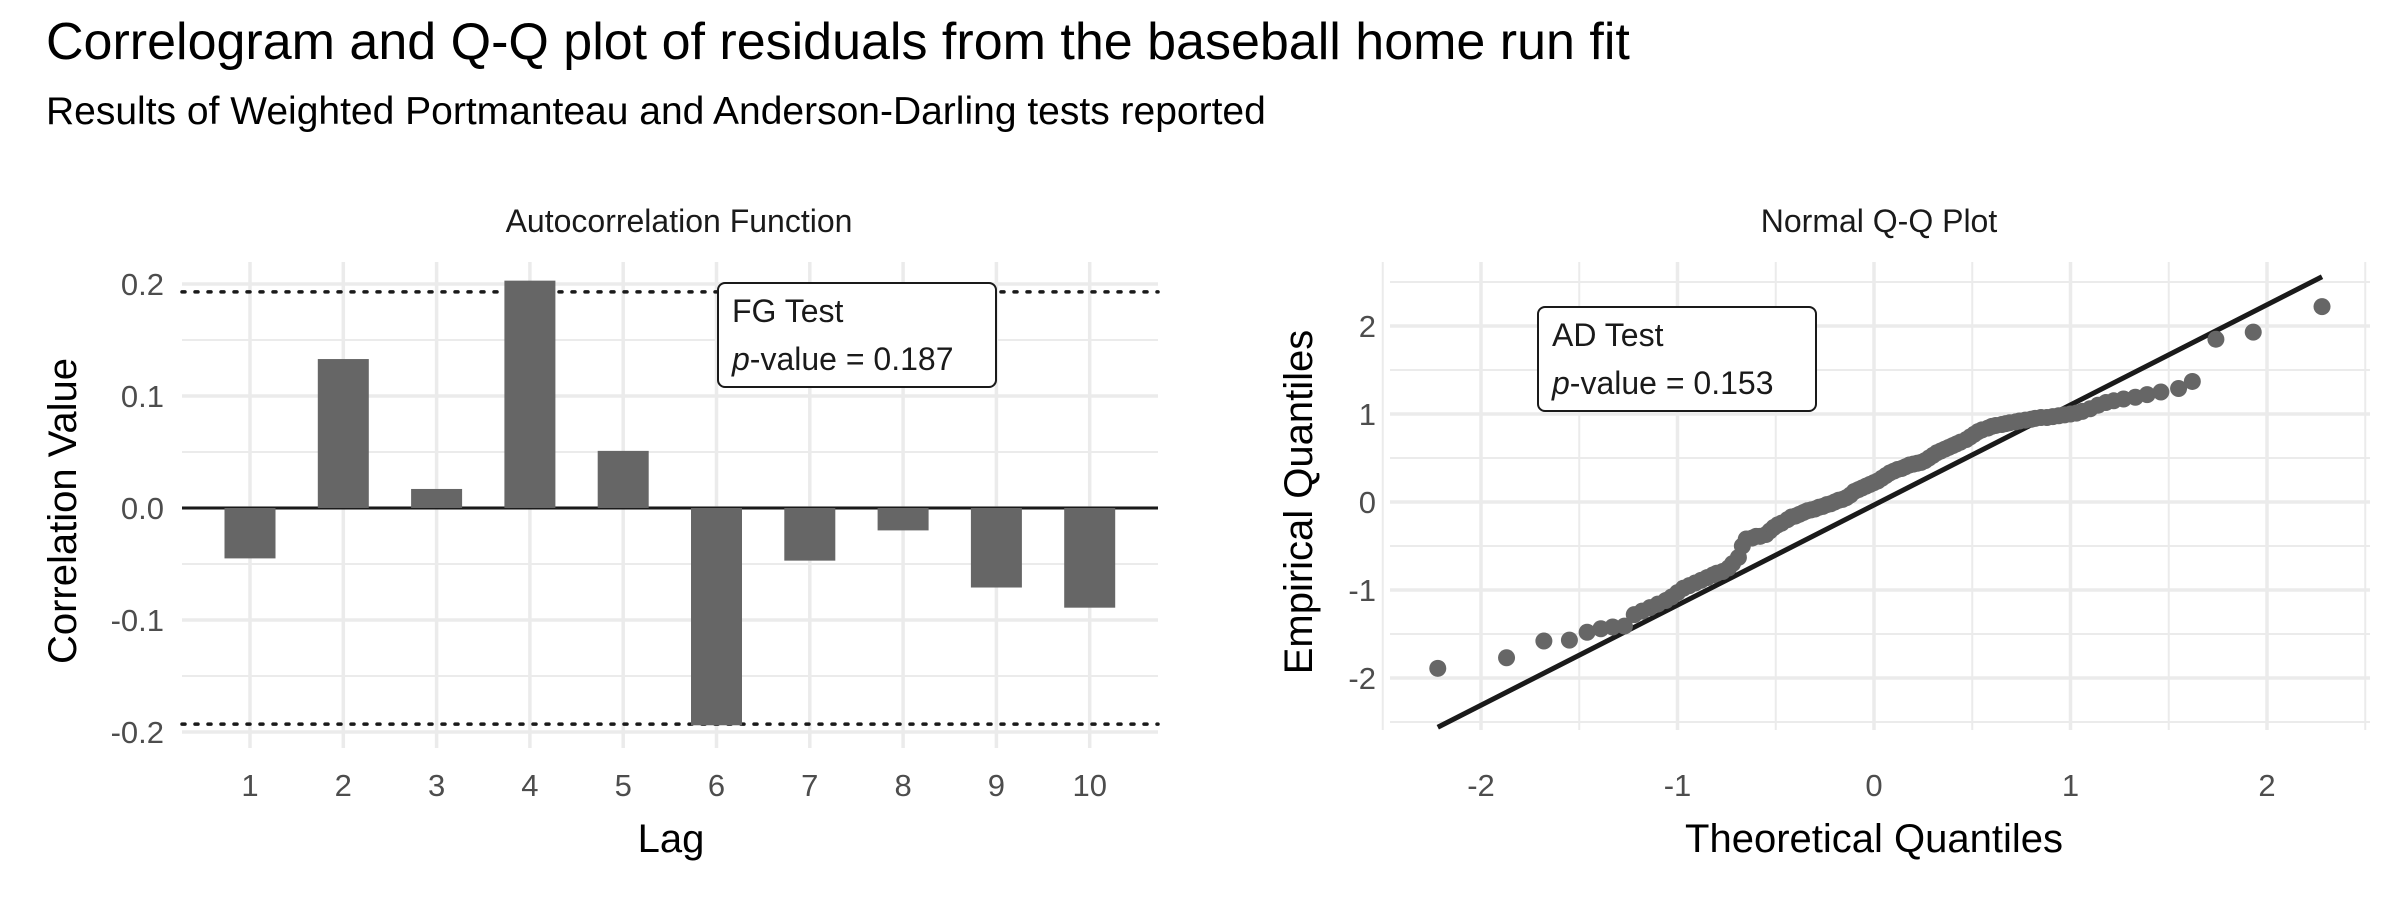 The image size is (2400, 900). I want to click on acf-annotation: FG Test p-value = 0.187, so click(857, 335).